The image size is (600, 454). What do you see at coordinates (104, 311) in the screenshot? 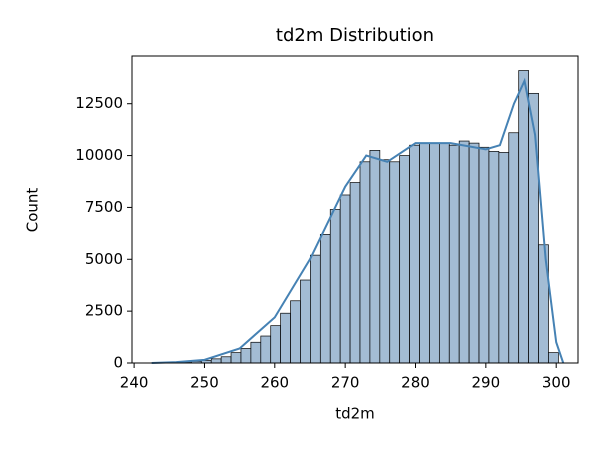
I see `y-tick-label: 2500` at bounding box center [104, 311].